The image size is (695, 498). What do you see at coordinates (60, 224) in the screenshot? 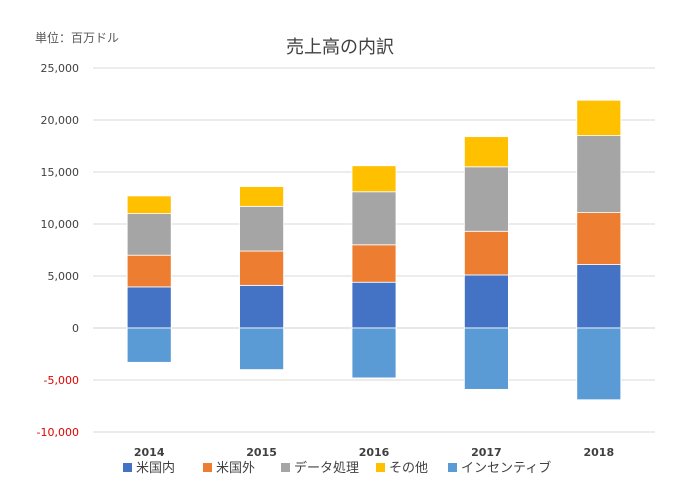
I see `y-tick-label: 10,000` at bounding box center [60, 224].